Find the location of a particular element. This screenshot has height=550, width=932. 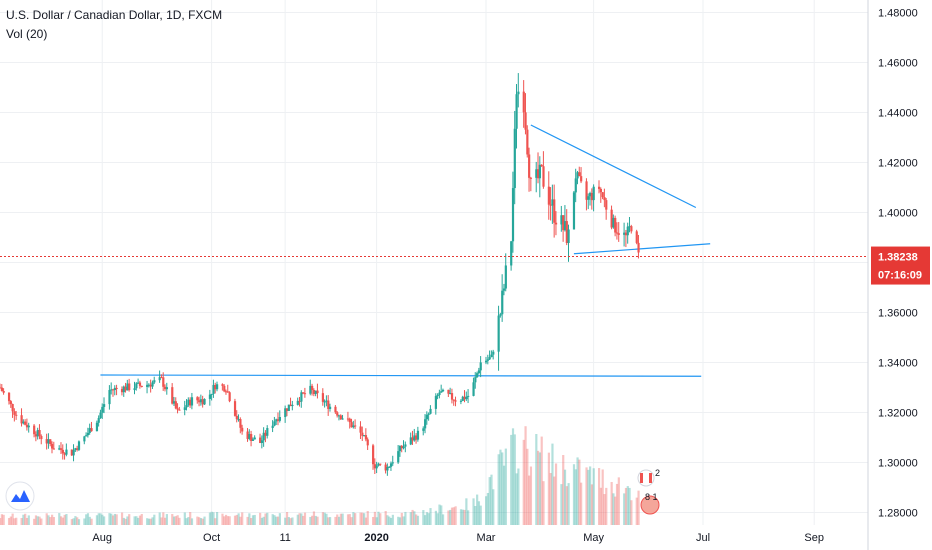

volume-indicator-title: Vol (20) is located at coordinates (27, 34).